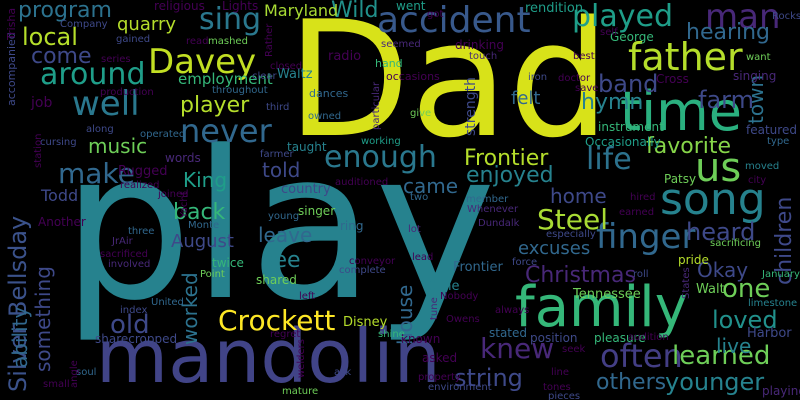 The height and width of the screenshot is (400, 800). I want to click on word-enjoyed: enjoyed, so click(510, 175).